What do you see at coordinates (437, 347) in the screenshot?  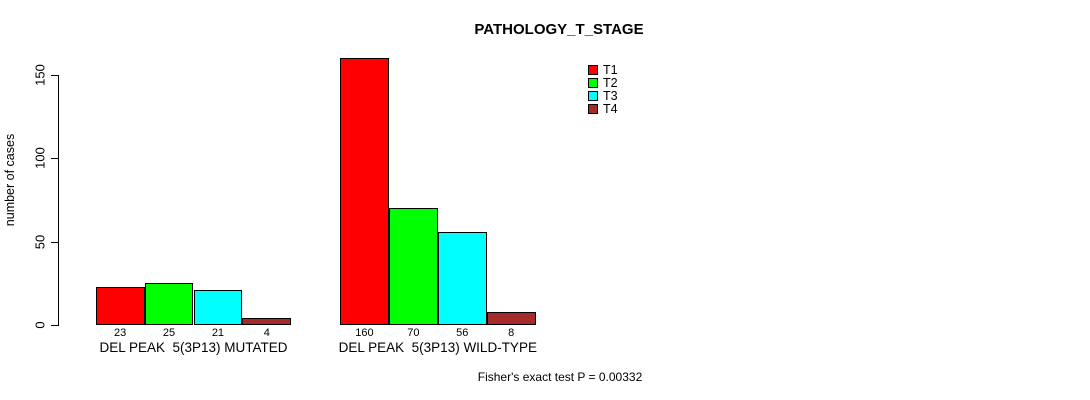 I see `category-label: DEL PEAK 5(3P13) WILD-TYPE` at bounding box center [437, 347].